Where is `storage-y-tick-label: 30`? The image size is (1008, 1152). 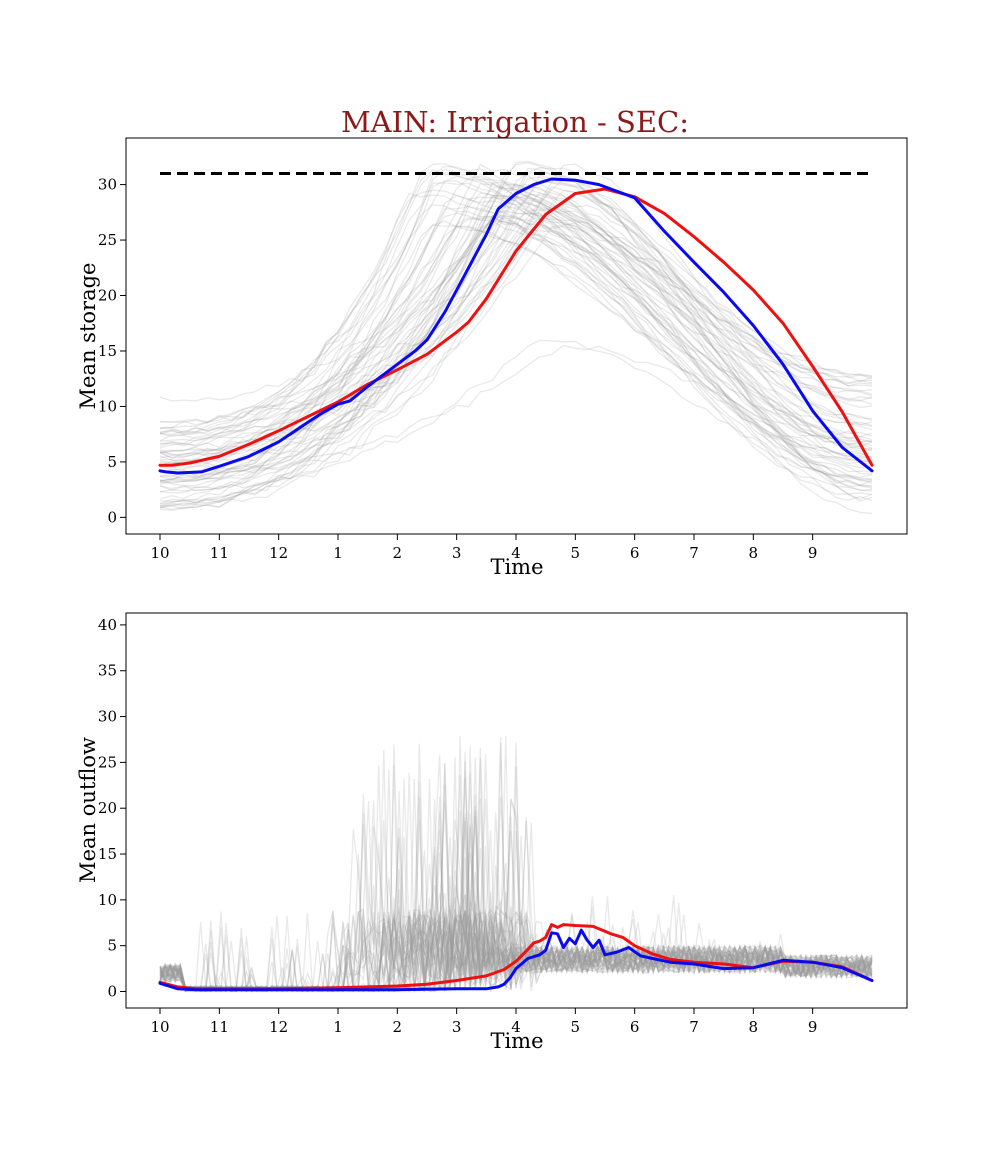 storage-y-tick-label: 30 is located at coordinates (107, 185).